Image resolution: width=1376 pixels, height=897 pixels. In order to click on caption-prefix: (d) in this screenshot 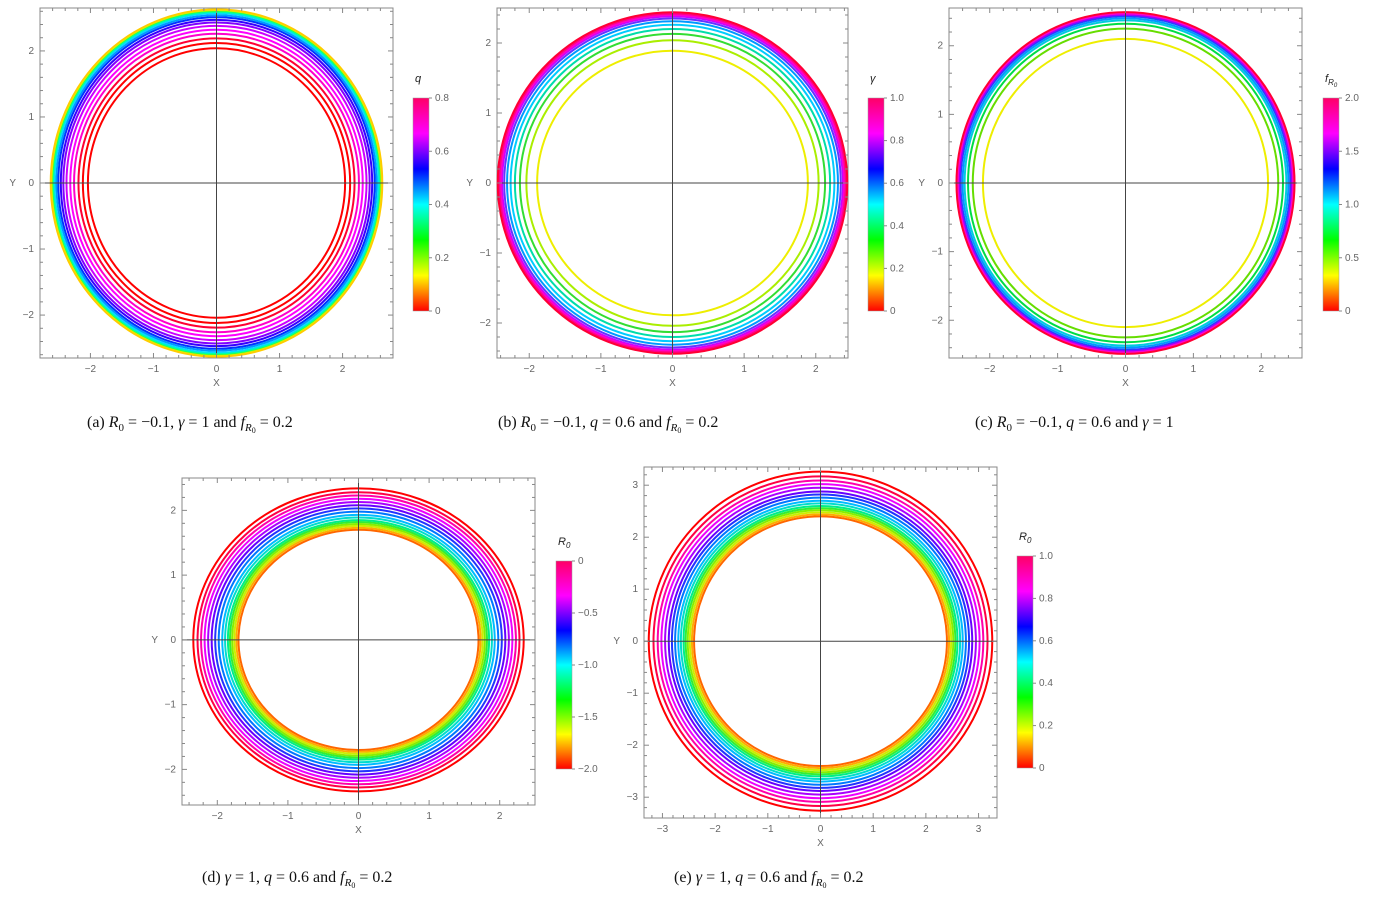, I will do `click(211, 877)`.